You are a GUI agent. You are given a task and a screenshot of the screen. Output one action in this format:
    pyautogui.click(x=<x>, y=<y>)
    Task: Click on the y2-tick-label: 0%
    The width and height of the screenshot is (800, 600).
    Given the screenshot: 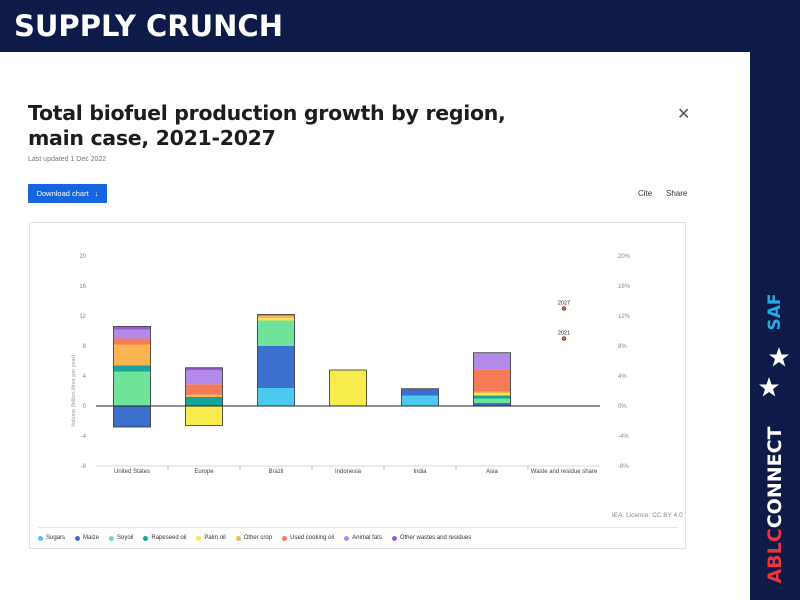 What is the action you would take?
    pyautogui.click(x=622, y=407)
    